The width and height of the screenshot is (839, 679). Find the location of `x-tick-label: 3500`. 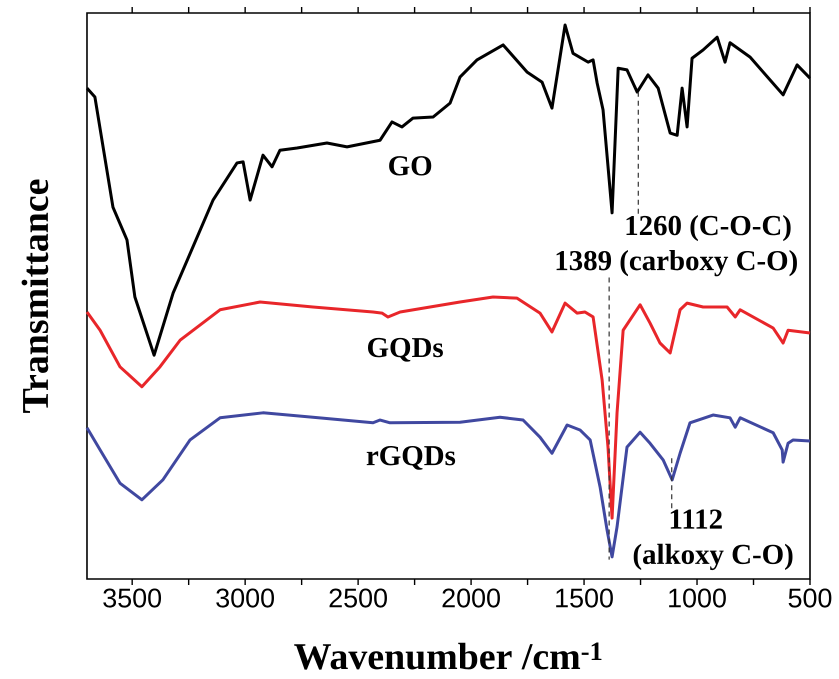

x-tick-label: 3500 is located at coordinates (132, 598).